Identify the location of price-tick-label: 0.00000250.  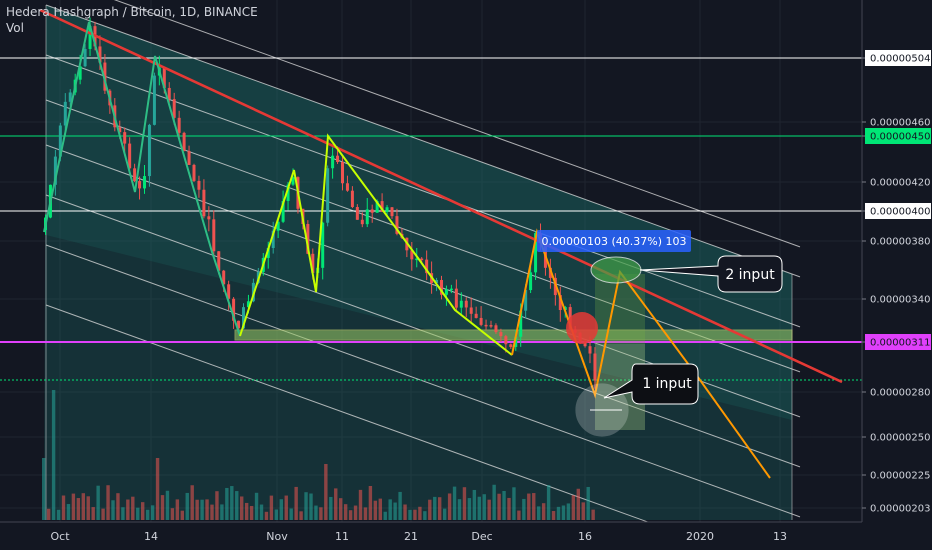
(900, 438).